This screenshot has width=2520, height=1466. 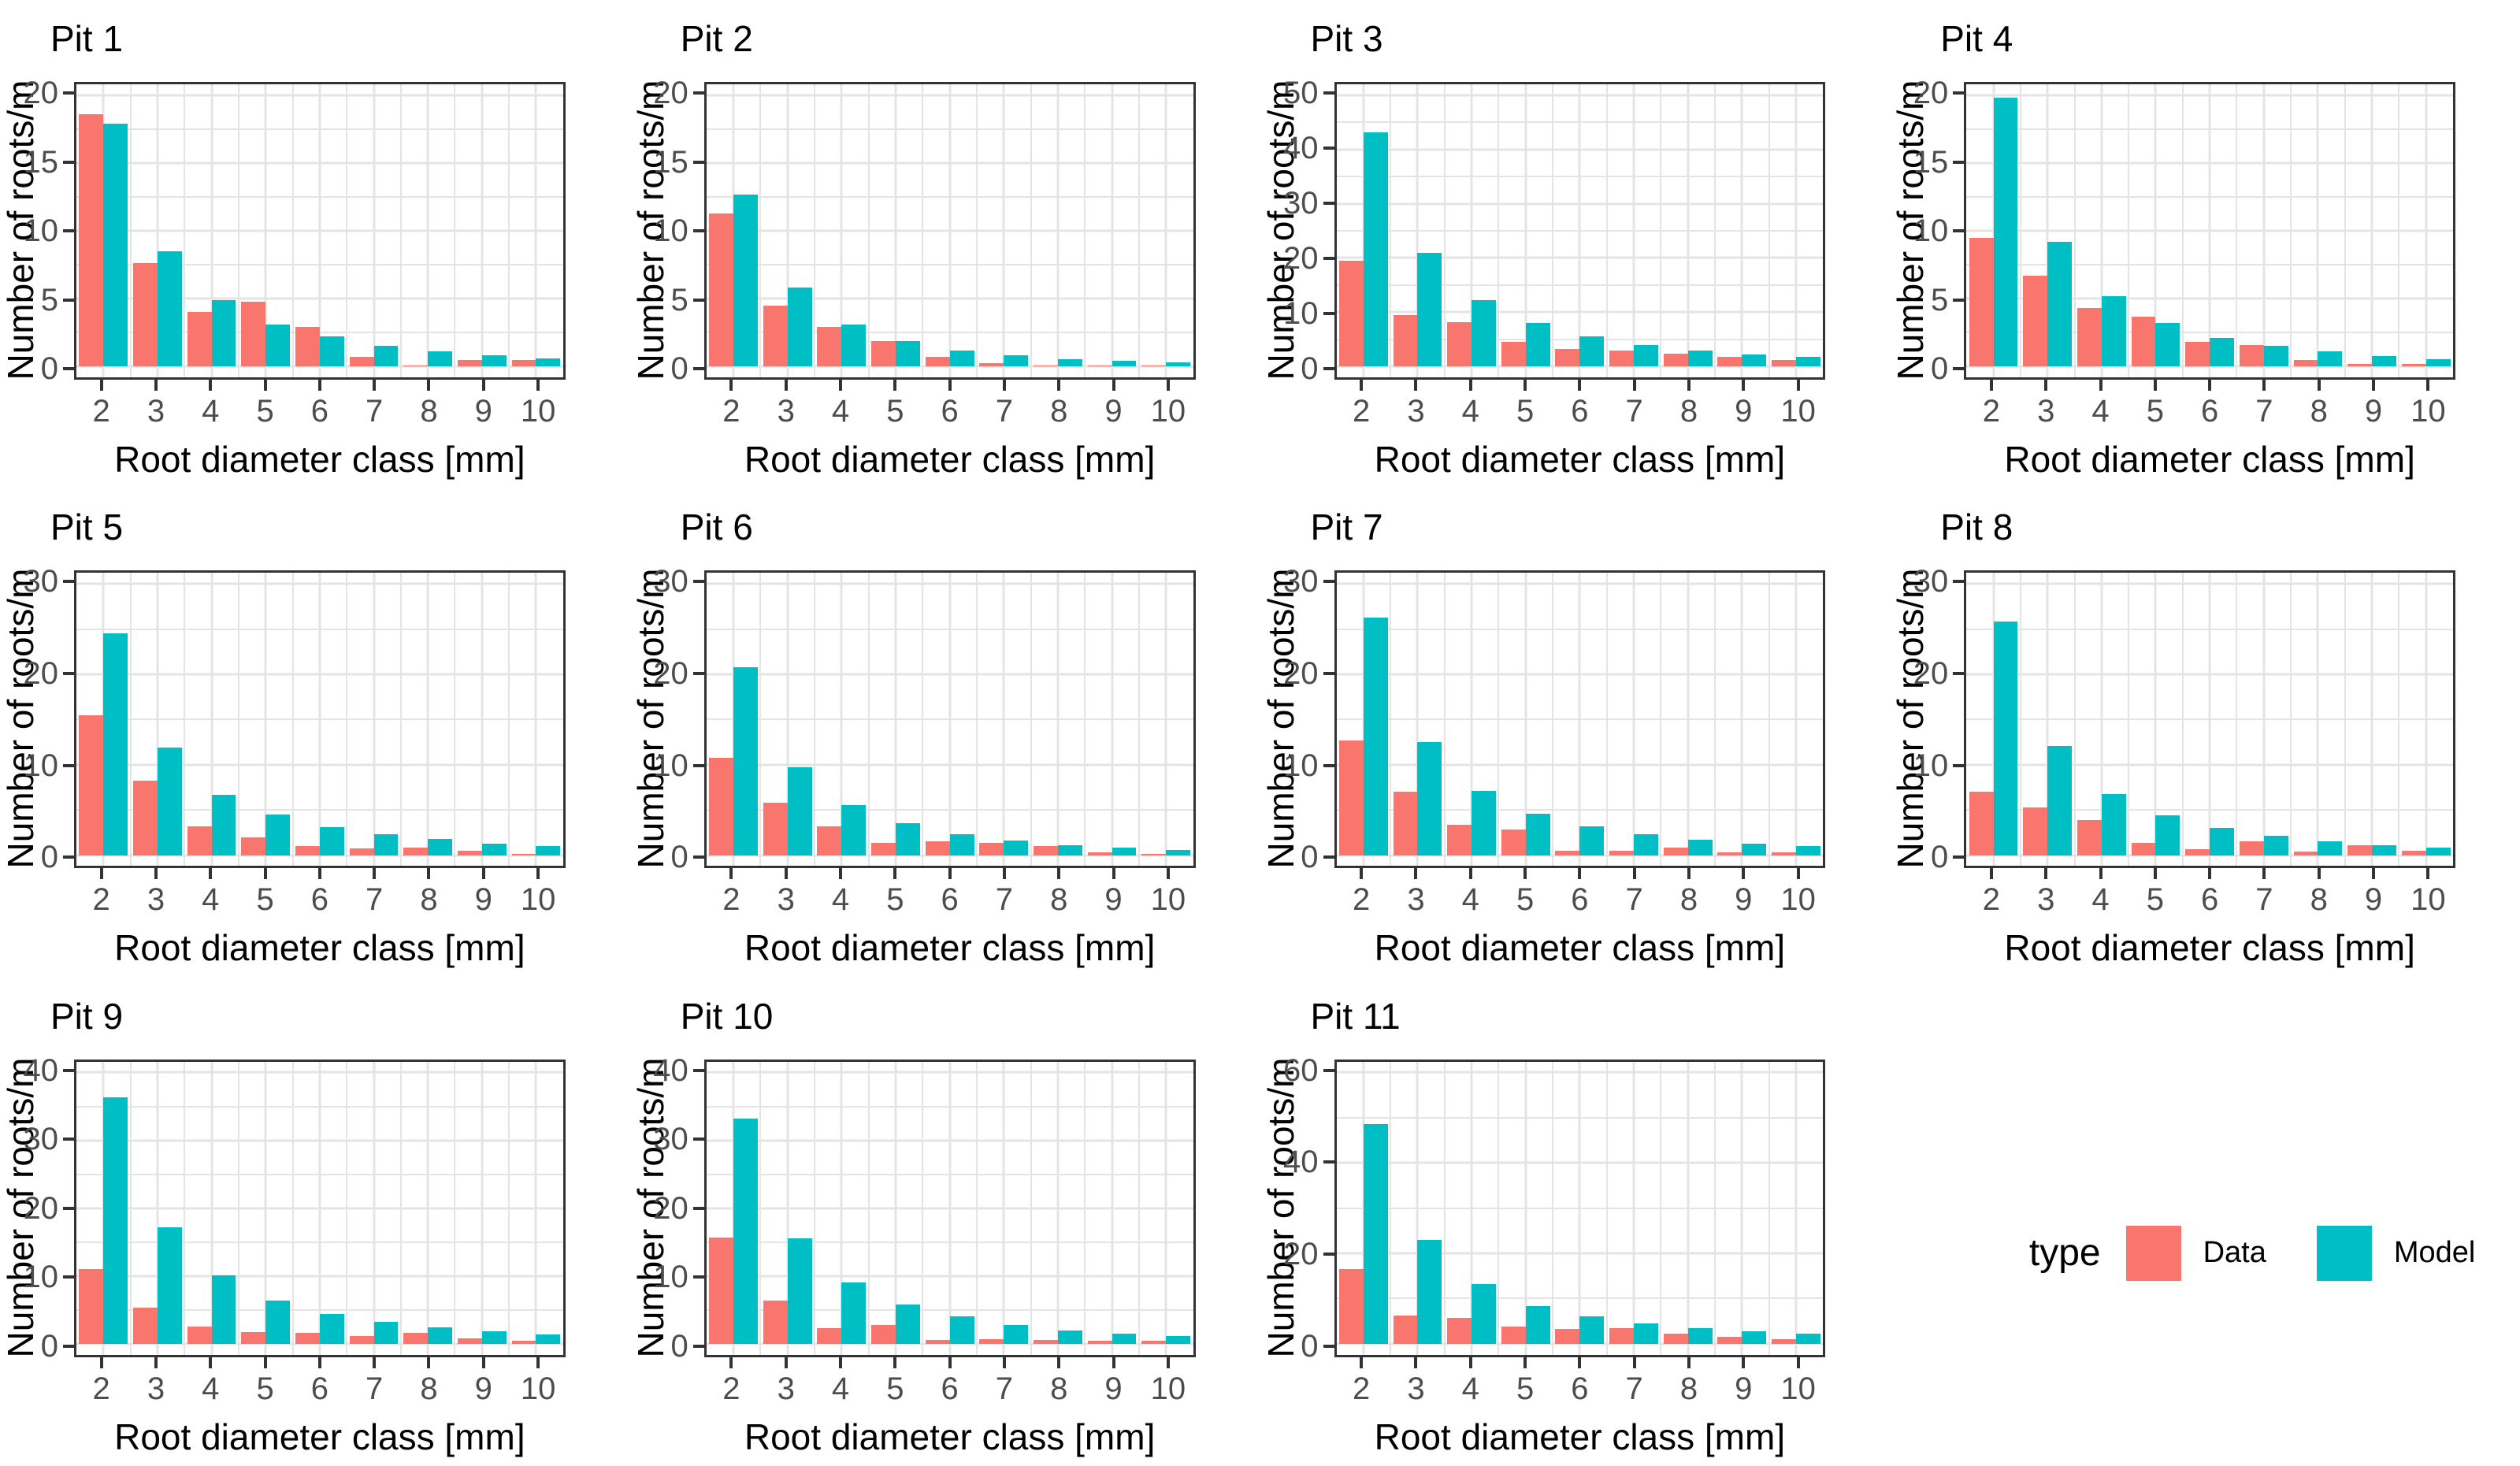 I want to click on x-tick-label: 2, so click(x=1991, y=412).